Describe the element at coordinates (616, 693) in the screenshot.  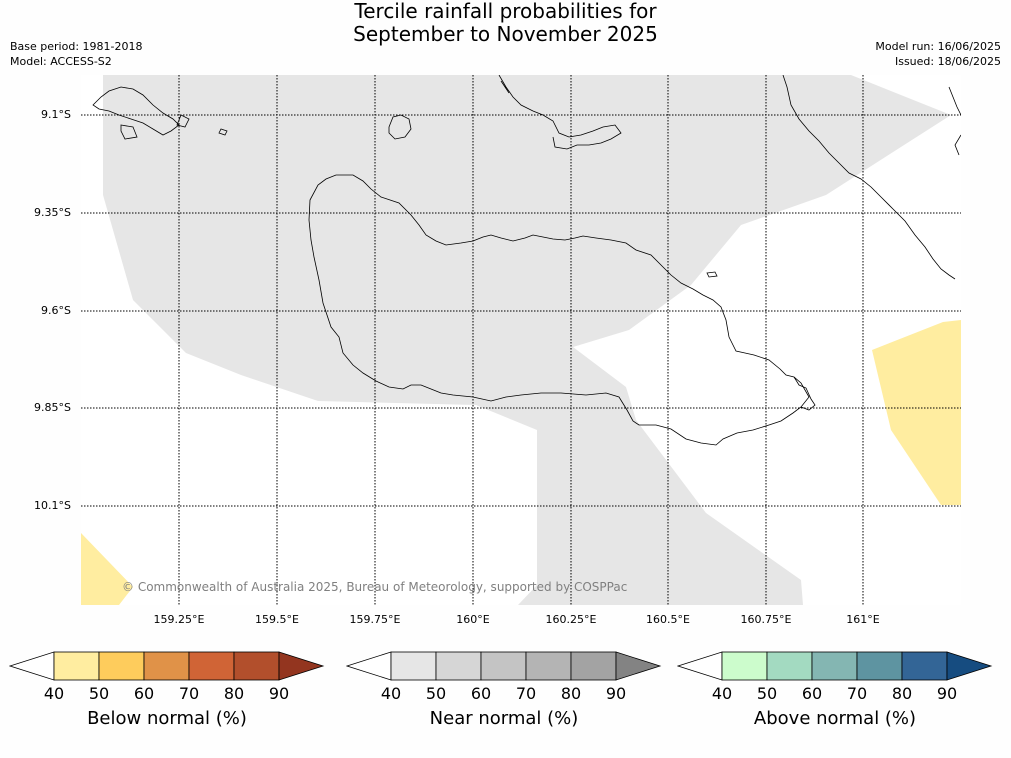
I see `colorbar-near-tick-90: 90` at that location.